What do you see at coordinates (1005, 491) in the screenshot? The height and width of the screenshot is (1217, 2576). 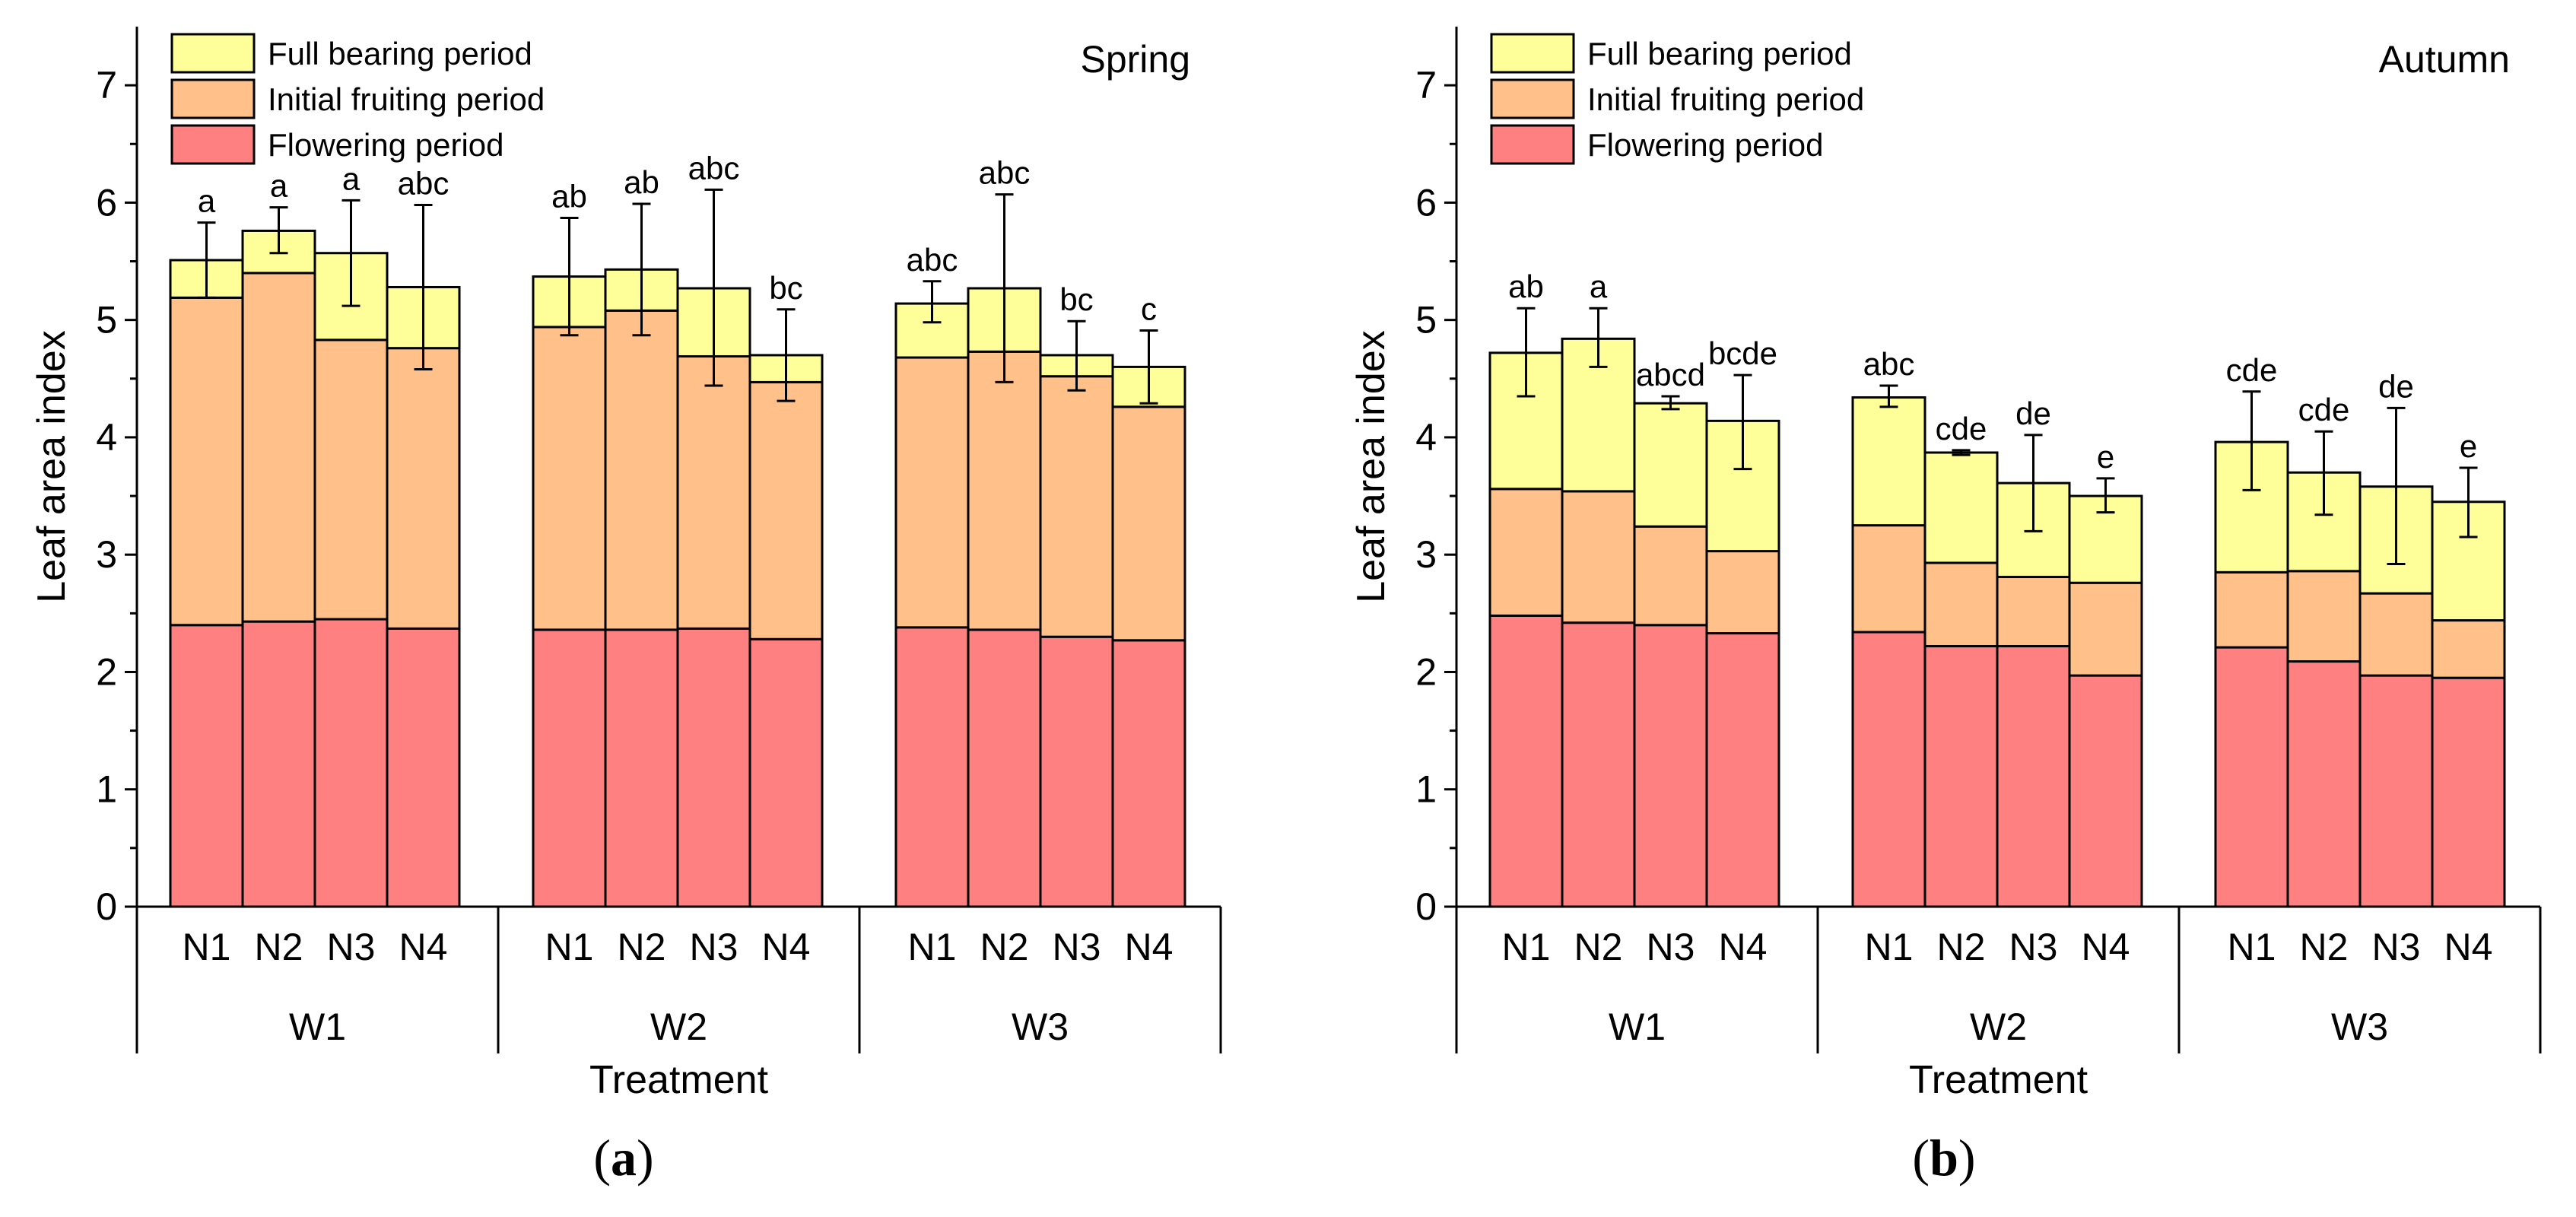 I see `bar-initial-fruiting-W3-N2` at bounding box center [1005, 491].